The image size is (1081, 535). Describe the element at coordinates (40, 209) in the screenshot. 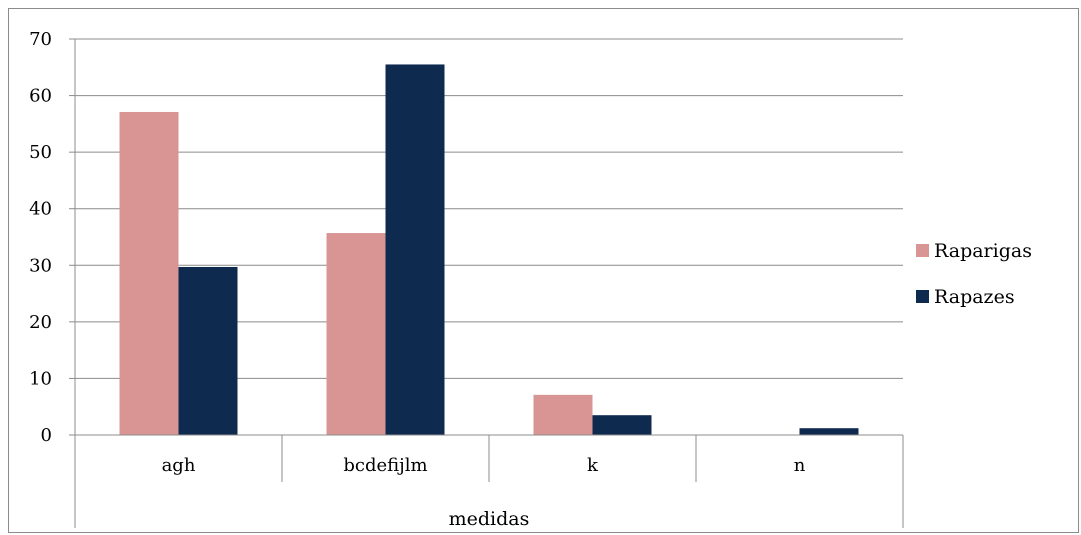

I see `y-tick-label: 40` at that location.